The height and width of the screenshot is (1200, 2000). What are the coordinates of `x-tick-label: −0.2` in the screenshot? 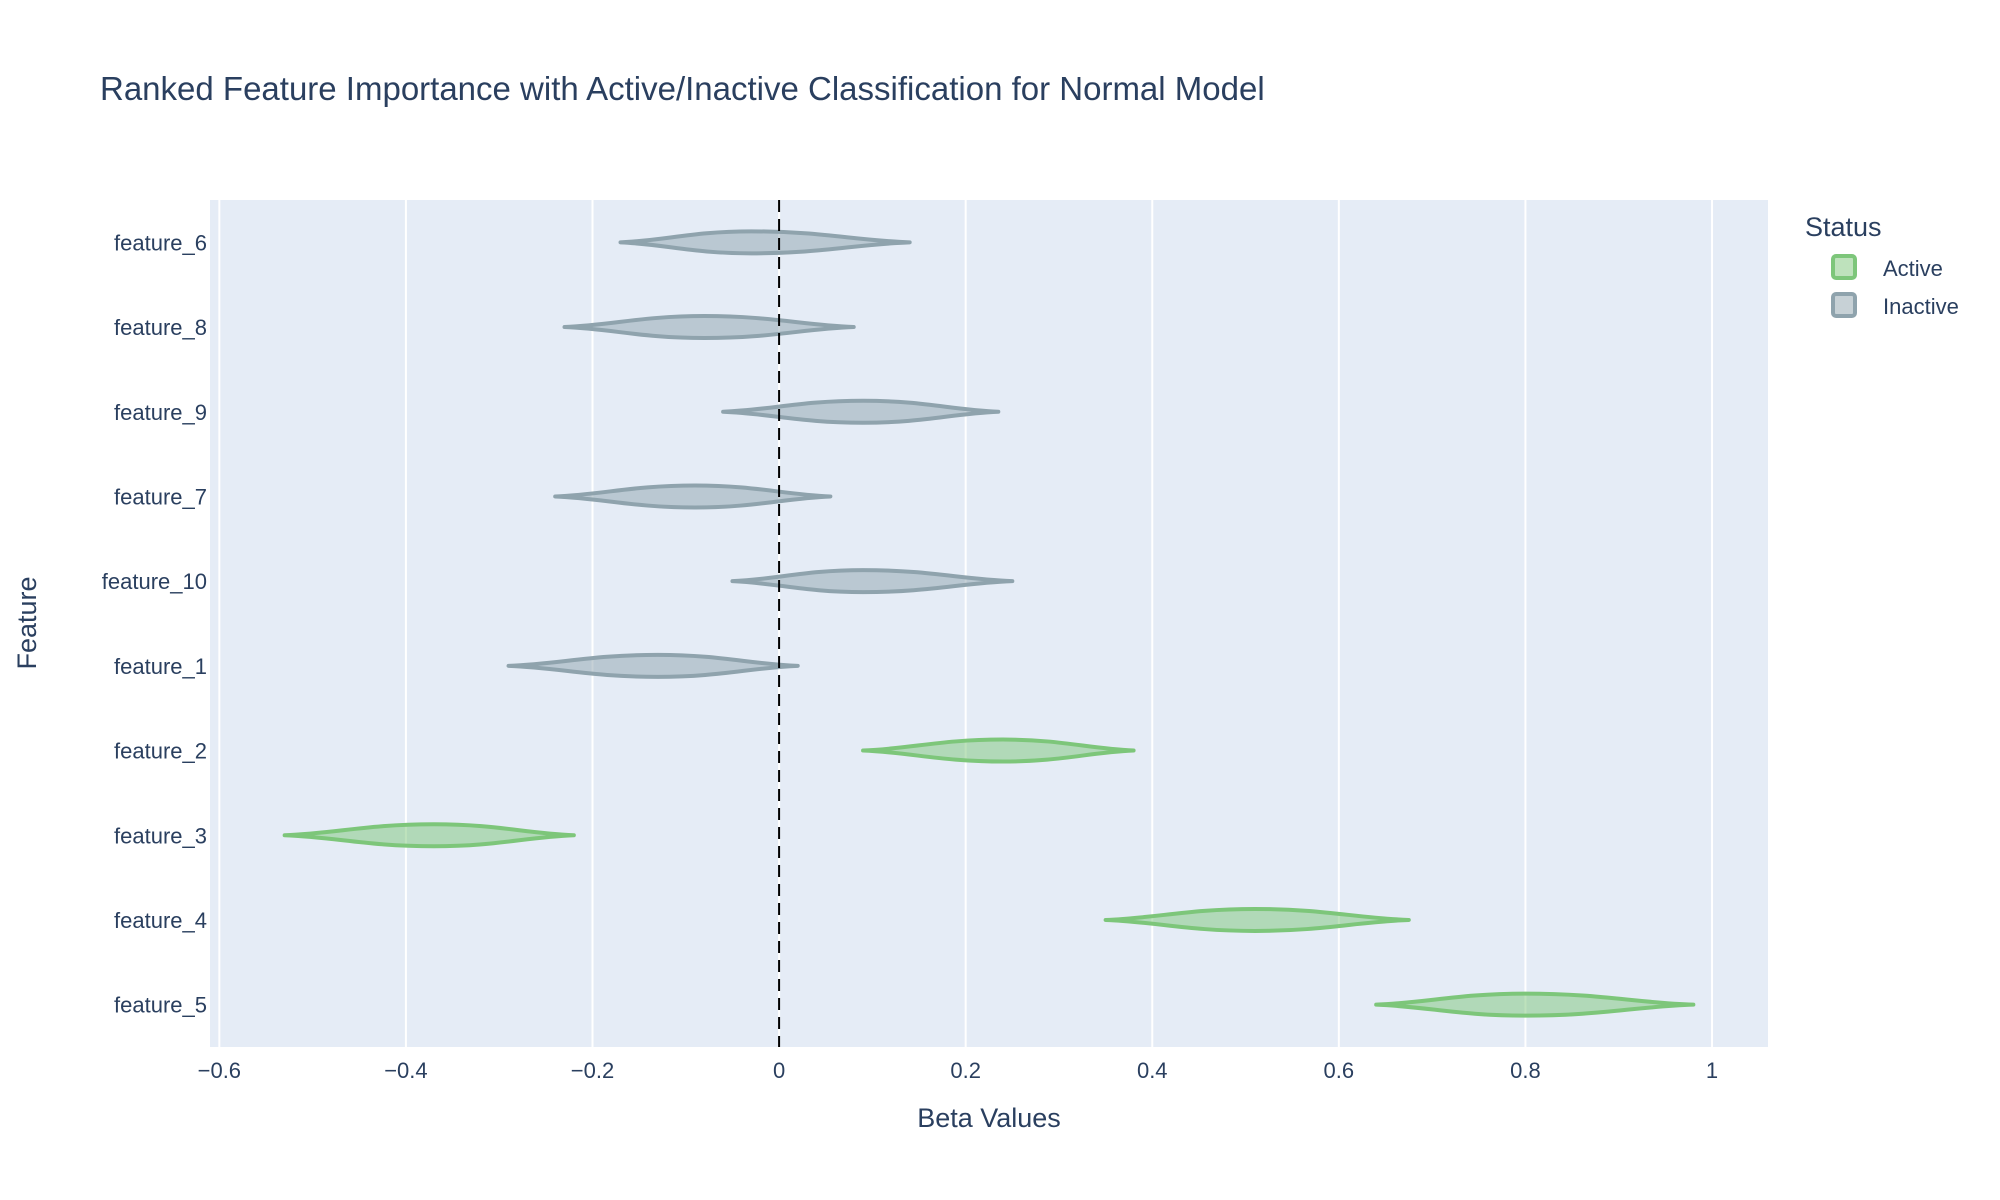 It's located at (592, 1070).